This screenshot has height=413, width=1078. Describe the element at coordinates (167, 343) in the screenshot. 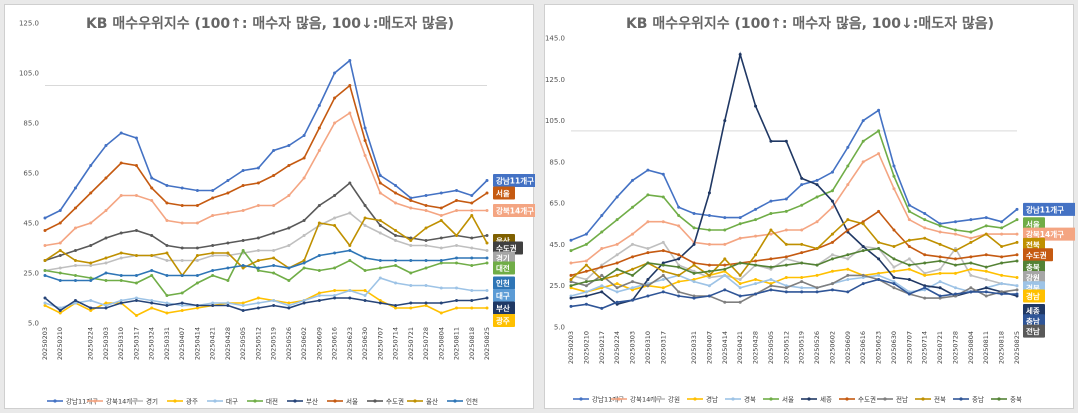

I see `x-tick-label: 20250331` at that location.